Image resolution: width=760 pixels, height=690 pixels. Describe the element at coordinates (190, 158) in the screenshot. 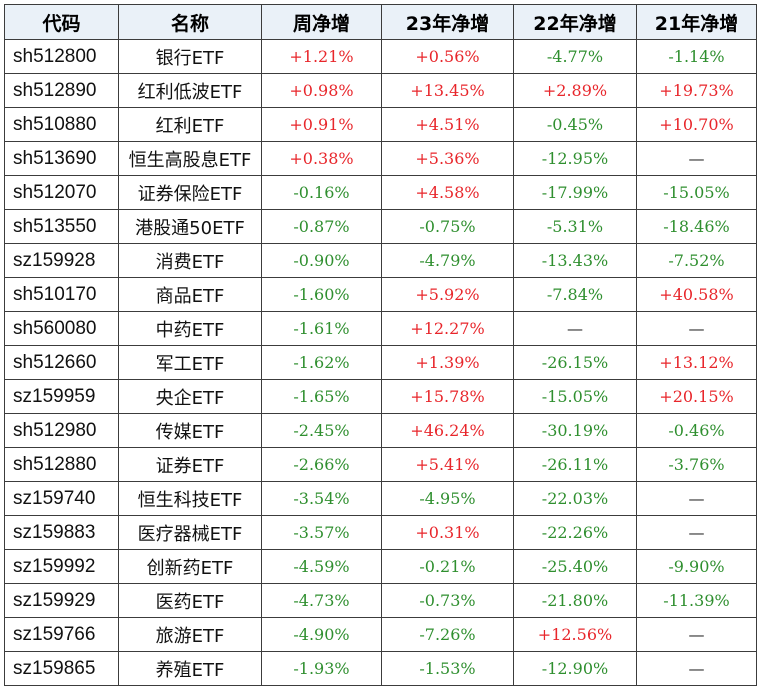

I see `etf-name-cell: 恒生高股息ETF` at that location.